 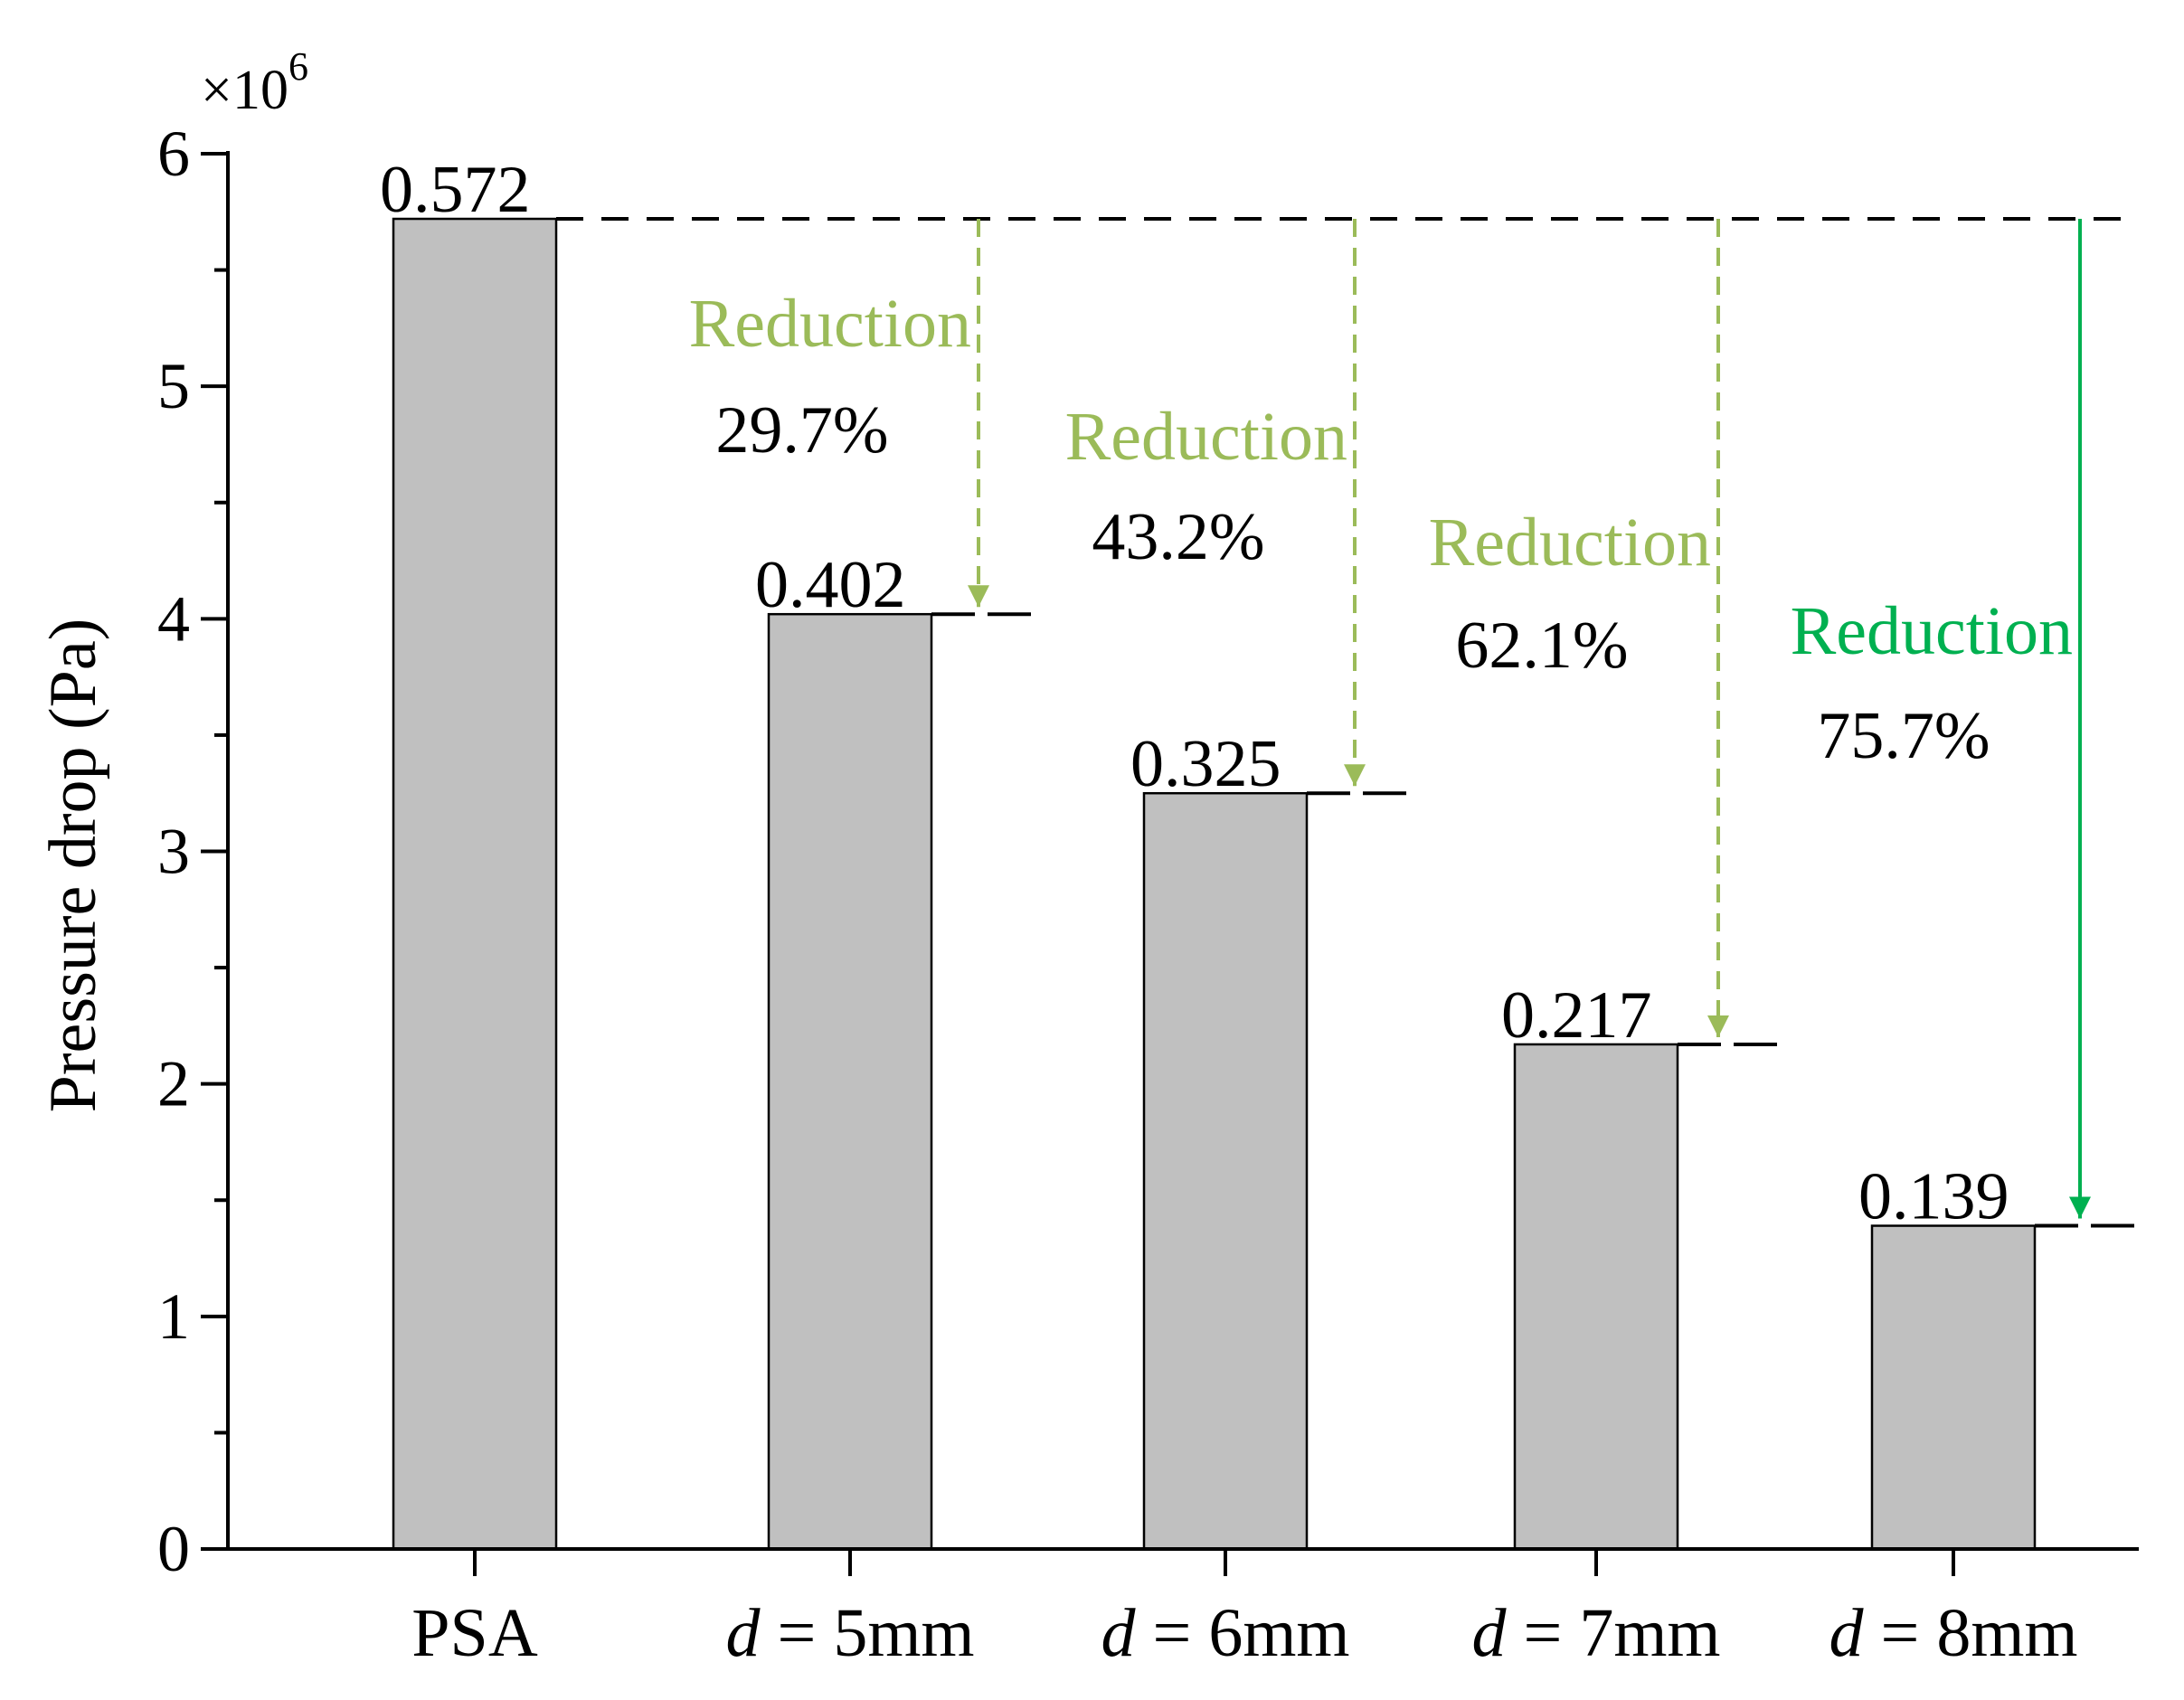 What do you see at coordinates (1932, 631) in the screenshot?
I see `reduction-word-4: Reduction` at bounding box center [1932, 631].